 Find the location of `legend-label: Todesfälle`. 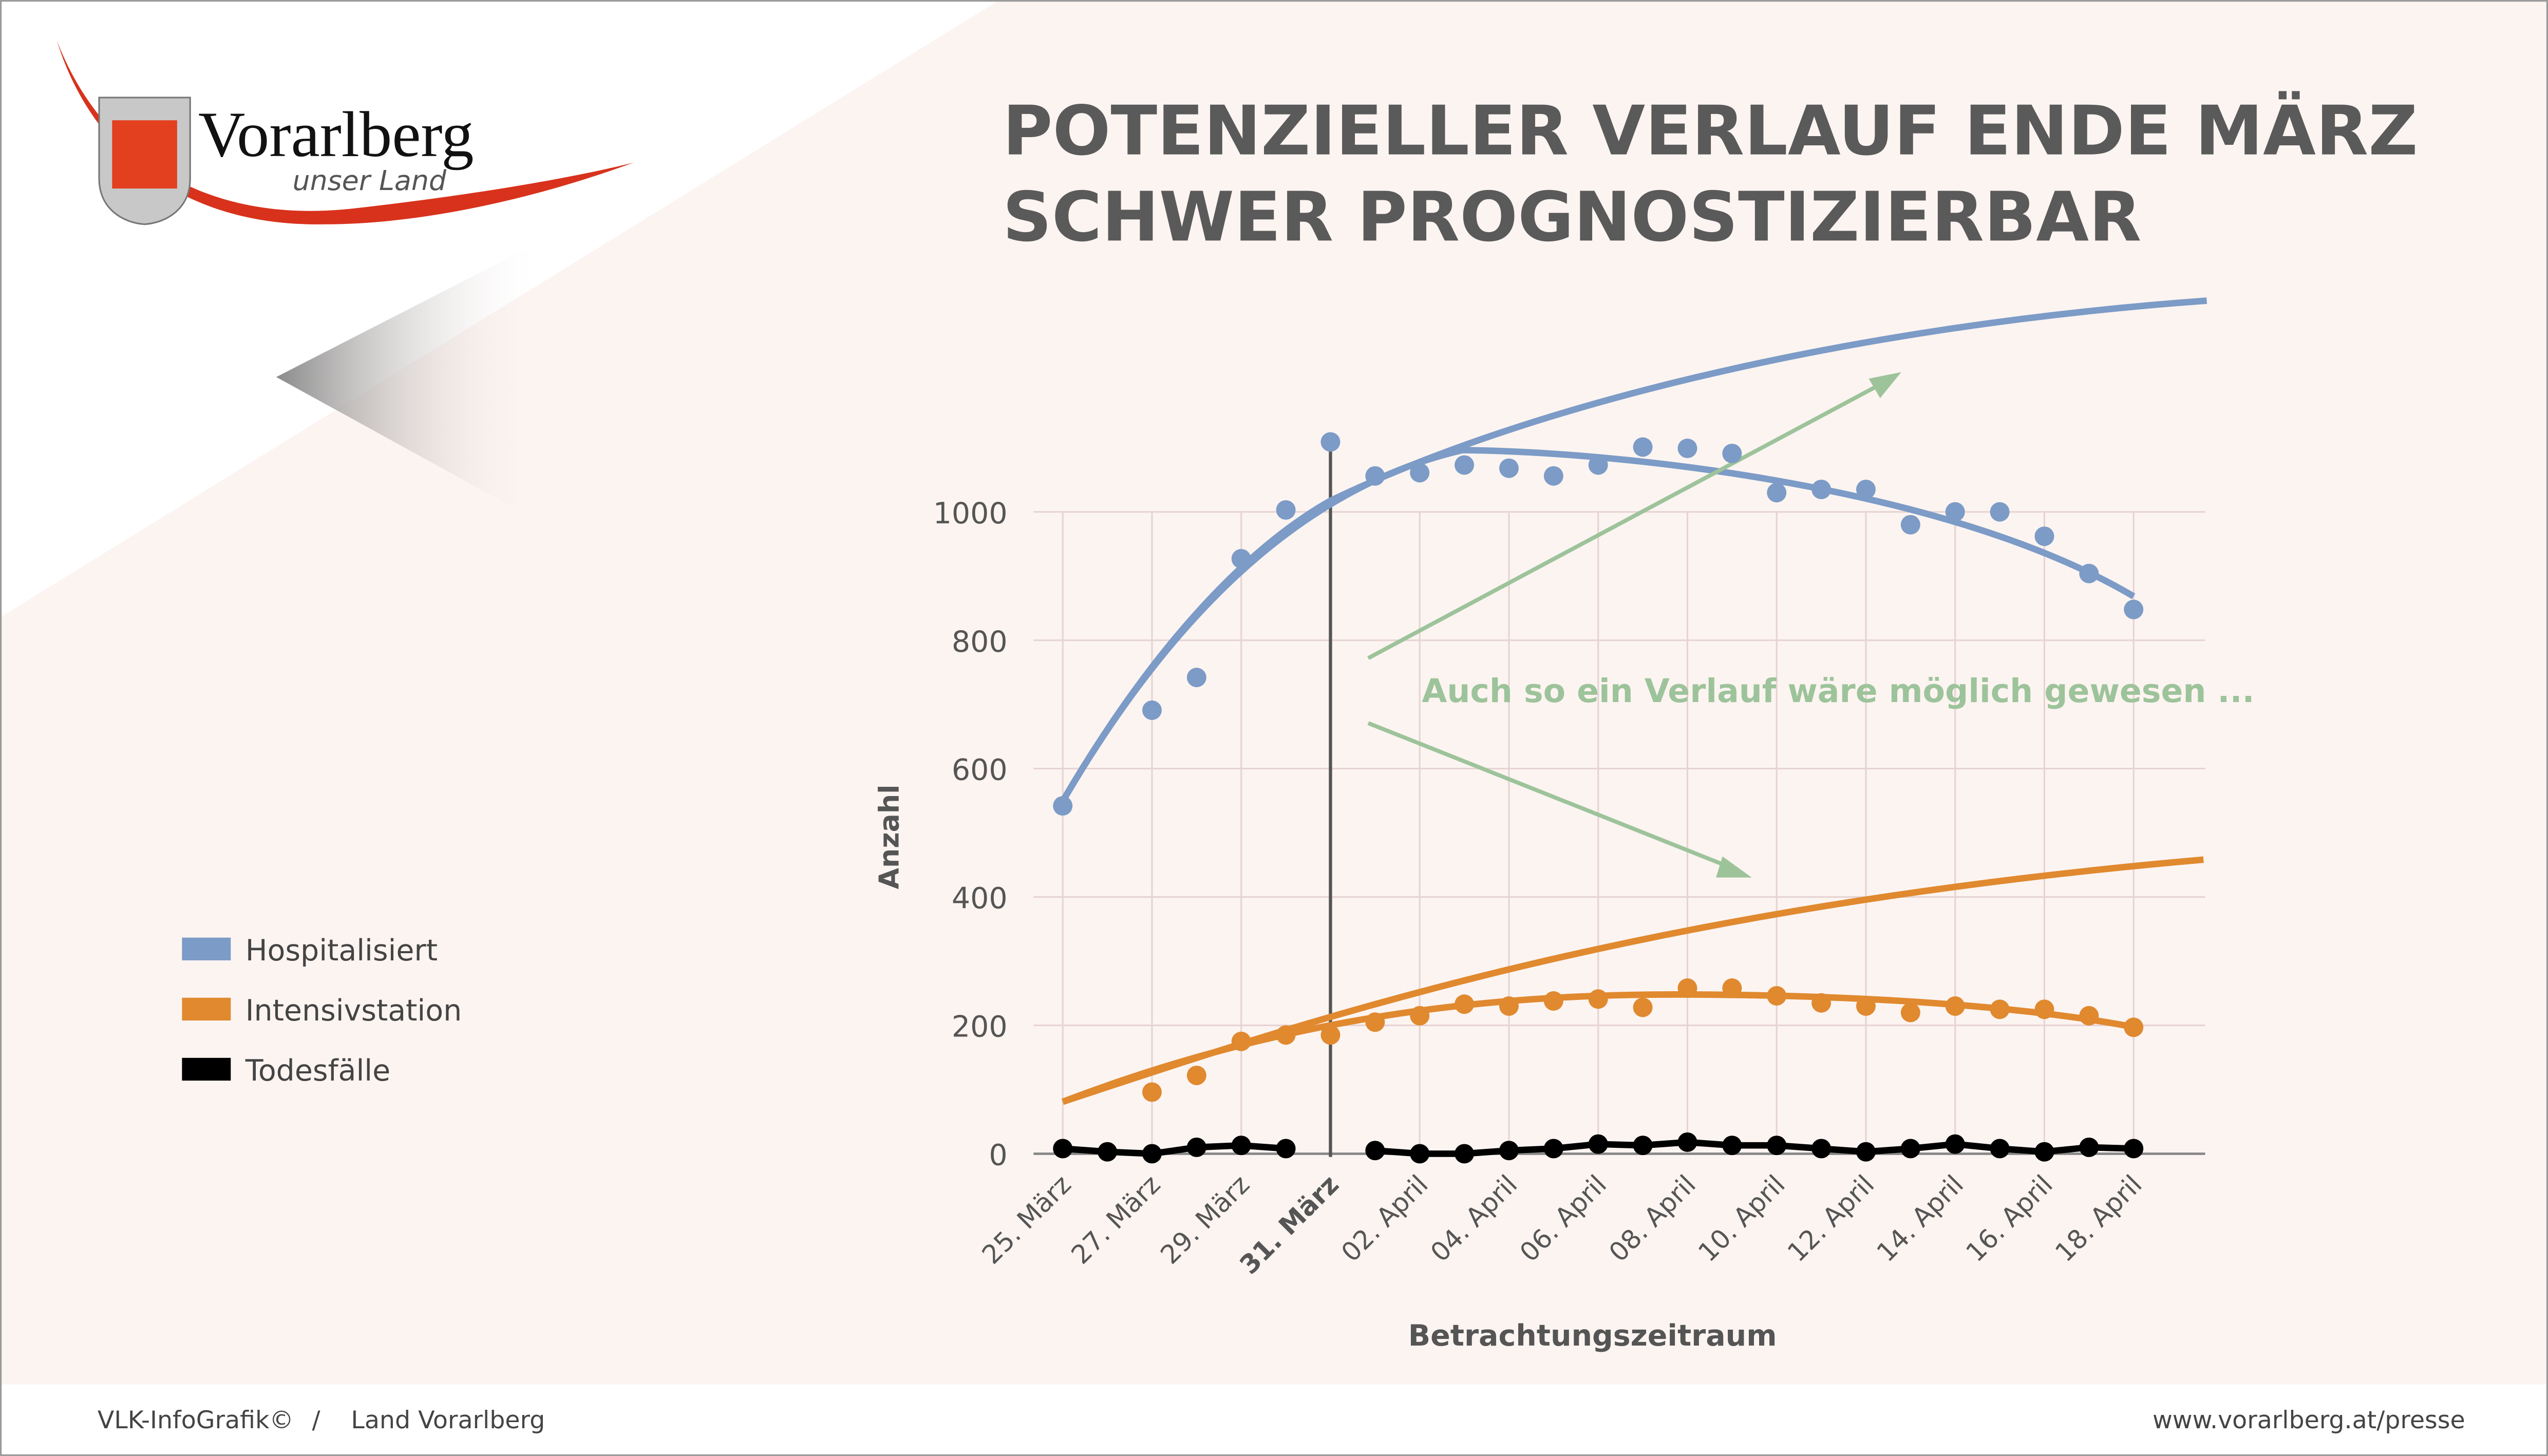

legend-label: Todesfälle is located at coordinates (317, 1071).